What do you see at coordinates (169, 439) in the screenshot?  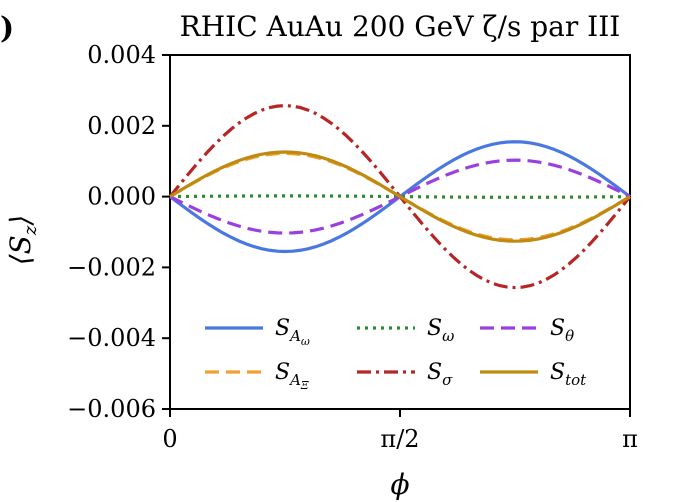 I see `x-tick-label: 0` at bounding box center [169, 439].